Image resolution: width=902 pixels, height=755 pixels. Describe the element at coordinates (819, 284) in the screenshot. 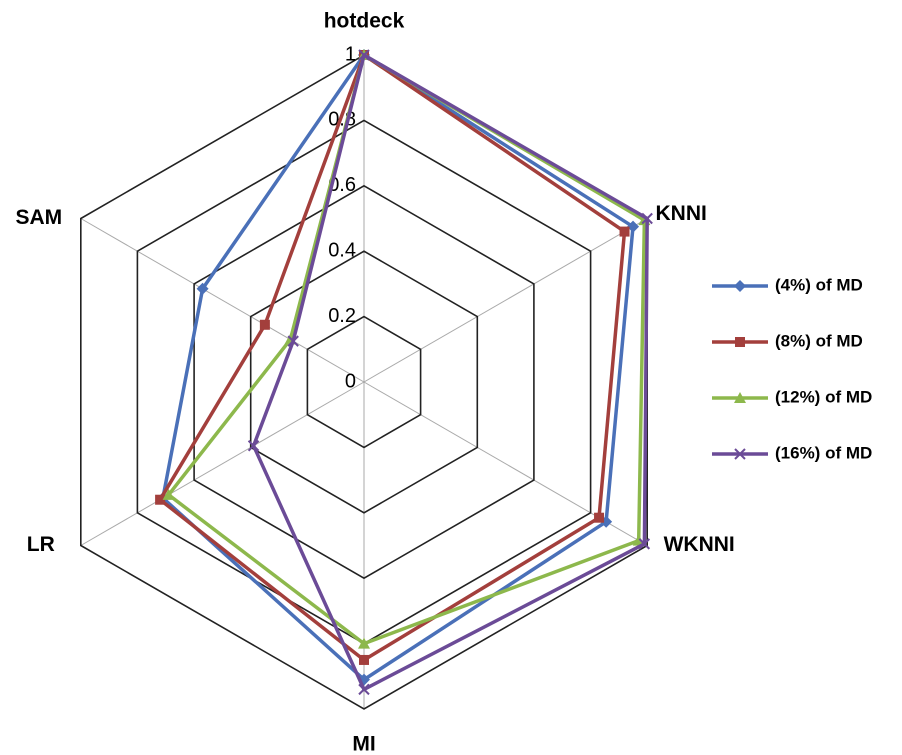

I see `legend-label: (4%) of MD` at that location.